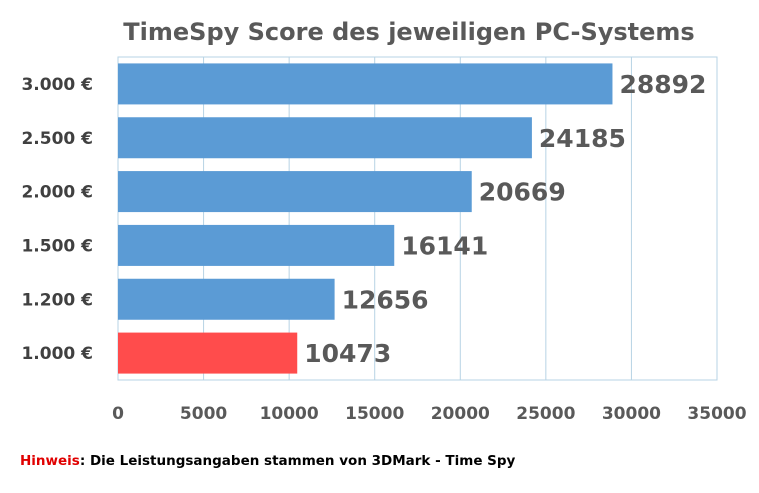 The image size is (759, 493). I want to click on tick-layer: 0 5000 10000 15000 20000 25000 30000 35000, so click(429, 414).